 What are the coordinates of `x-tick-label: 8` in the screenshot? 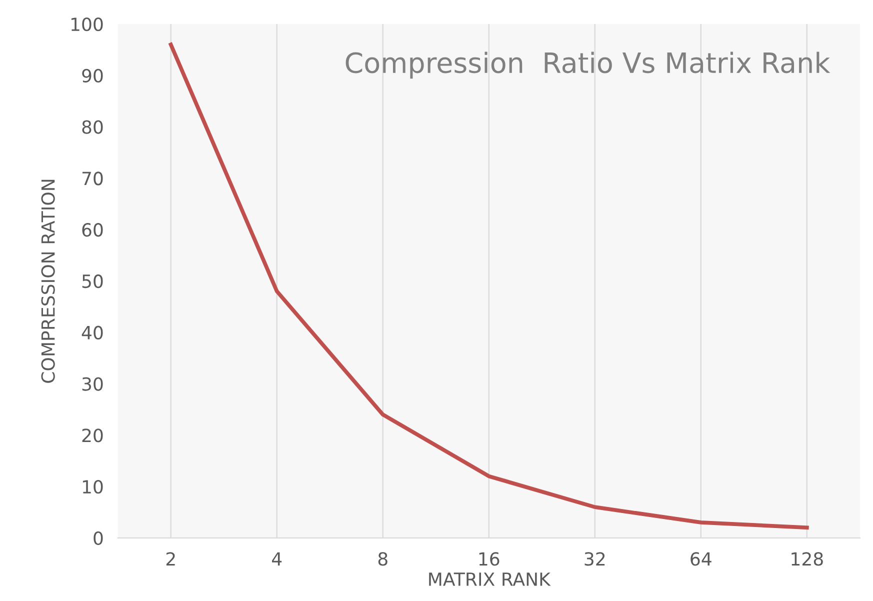 It's located at (383, 559).